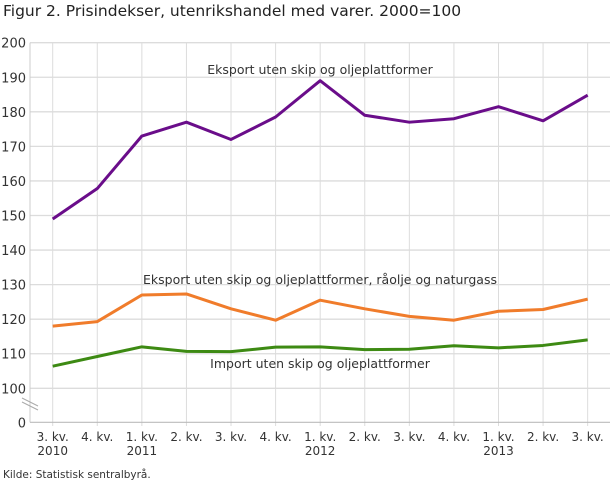 The image size is (610, 488). I want to click on y-tick-label: 180, so click(13, 113).